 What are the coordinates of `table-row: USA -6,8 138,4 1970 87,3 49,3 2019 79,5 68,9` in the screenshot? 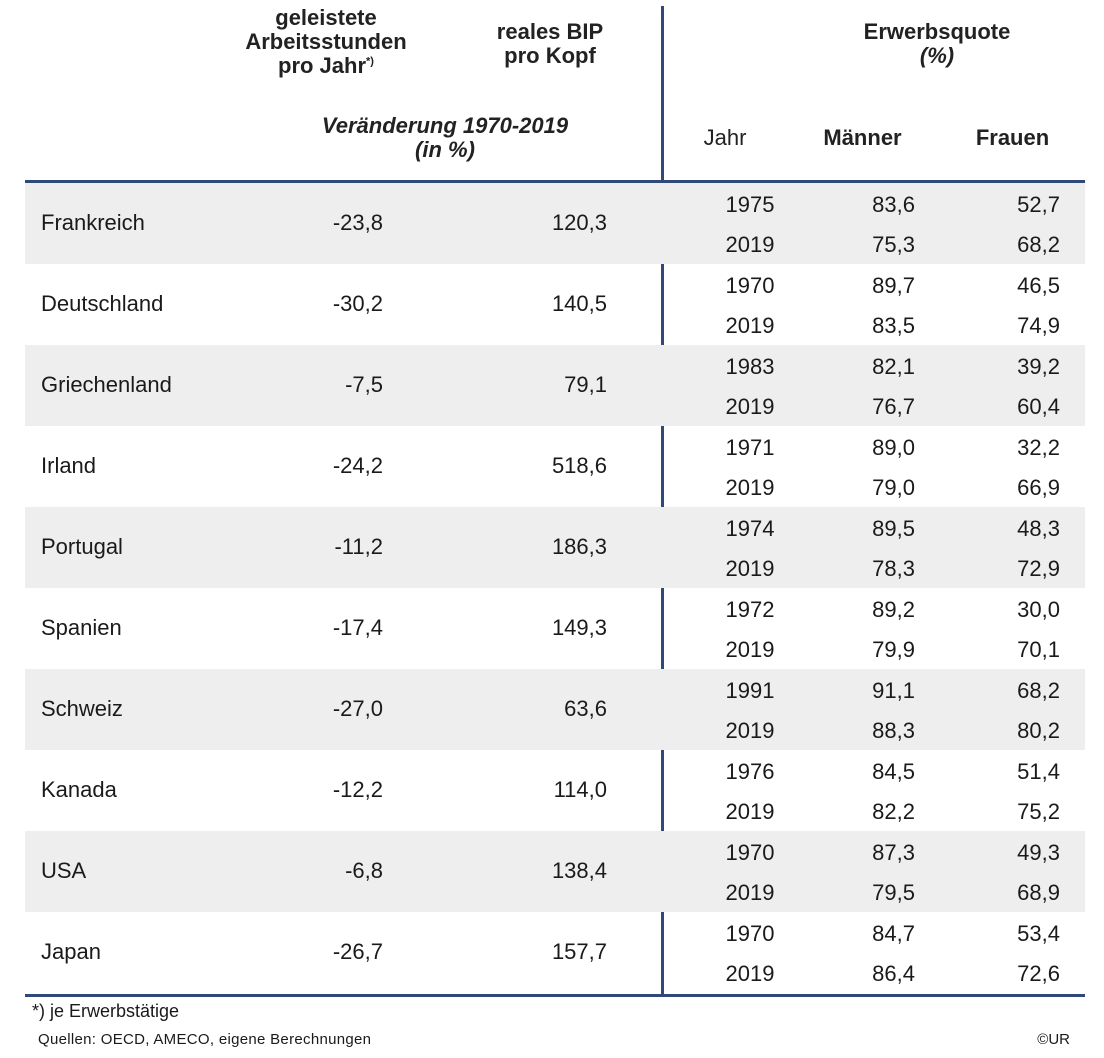 It's located at (555, 871).